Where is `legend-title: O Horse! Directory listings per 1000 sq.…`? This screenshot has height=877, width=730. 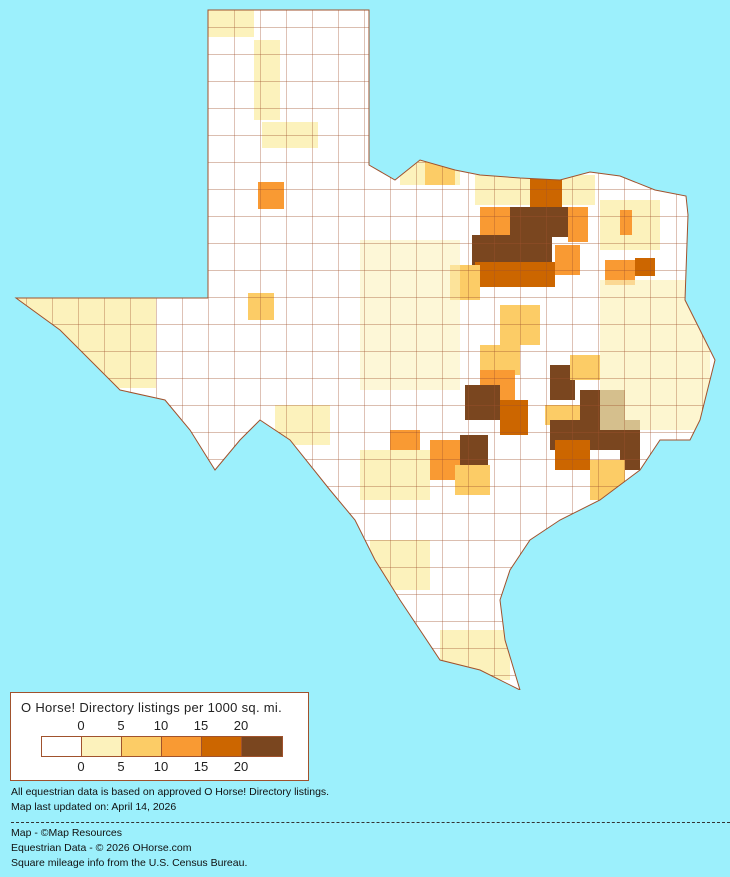 legend-title: O Horse! Directory listings per 1000 sq.… is located at coordinates (152, 707).